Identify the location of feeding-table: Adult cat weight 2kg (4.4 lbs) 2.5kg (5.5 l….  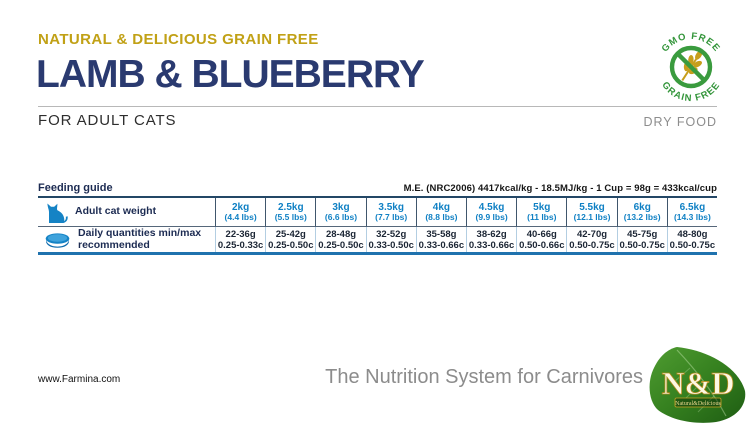
(377, 225).